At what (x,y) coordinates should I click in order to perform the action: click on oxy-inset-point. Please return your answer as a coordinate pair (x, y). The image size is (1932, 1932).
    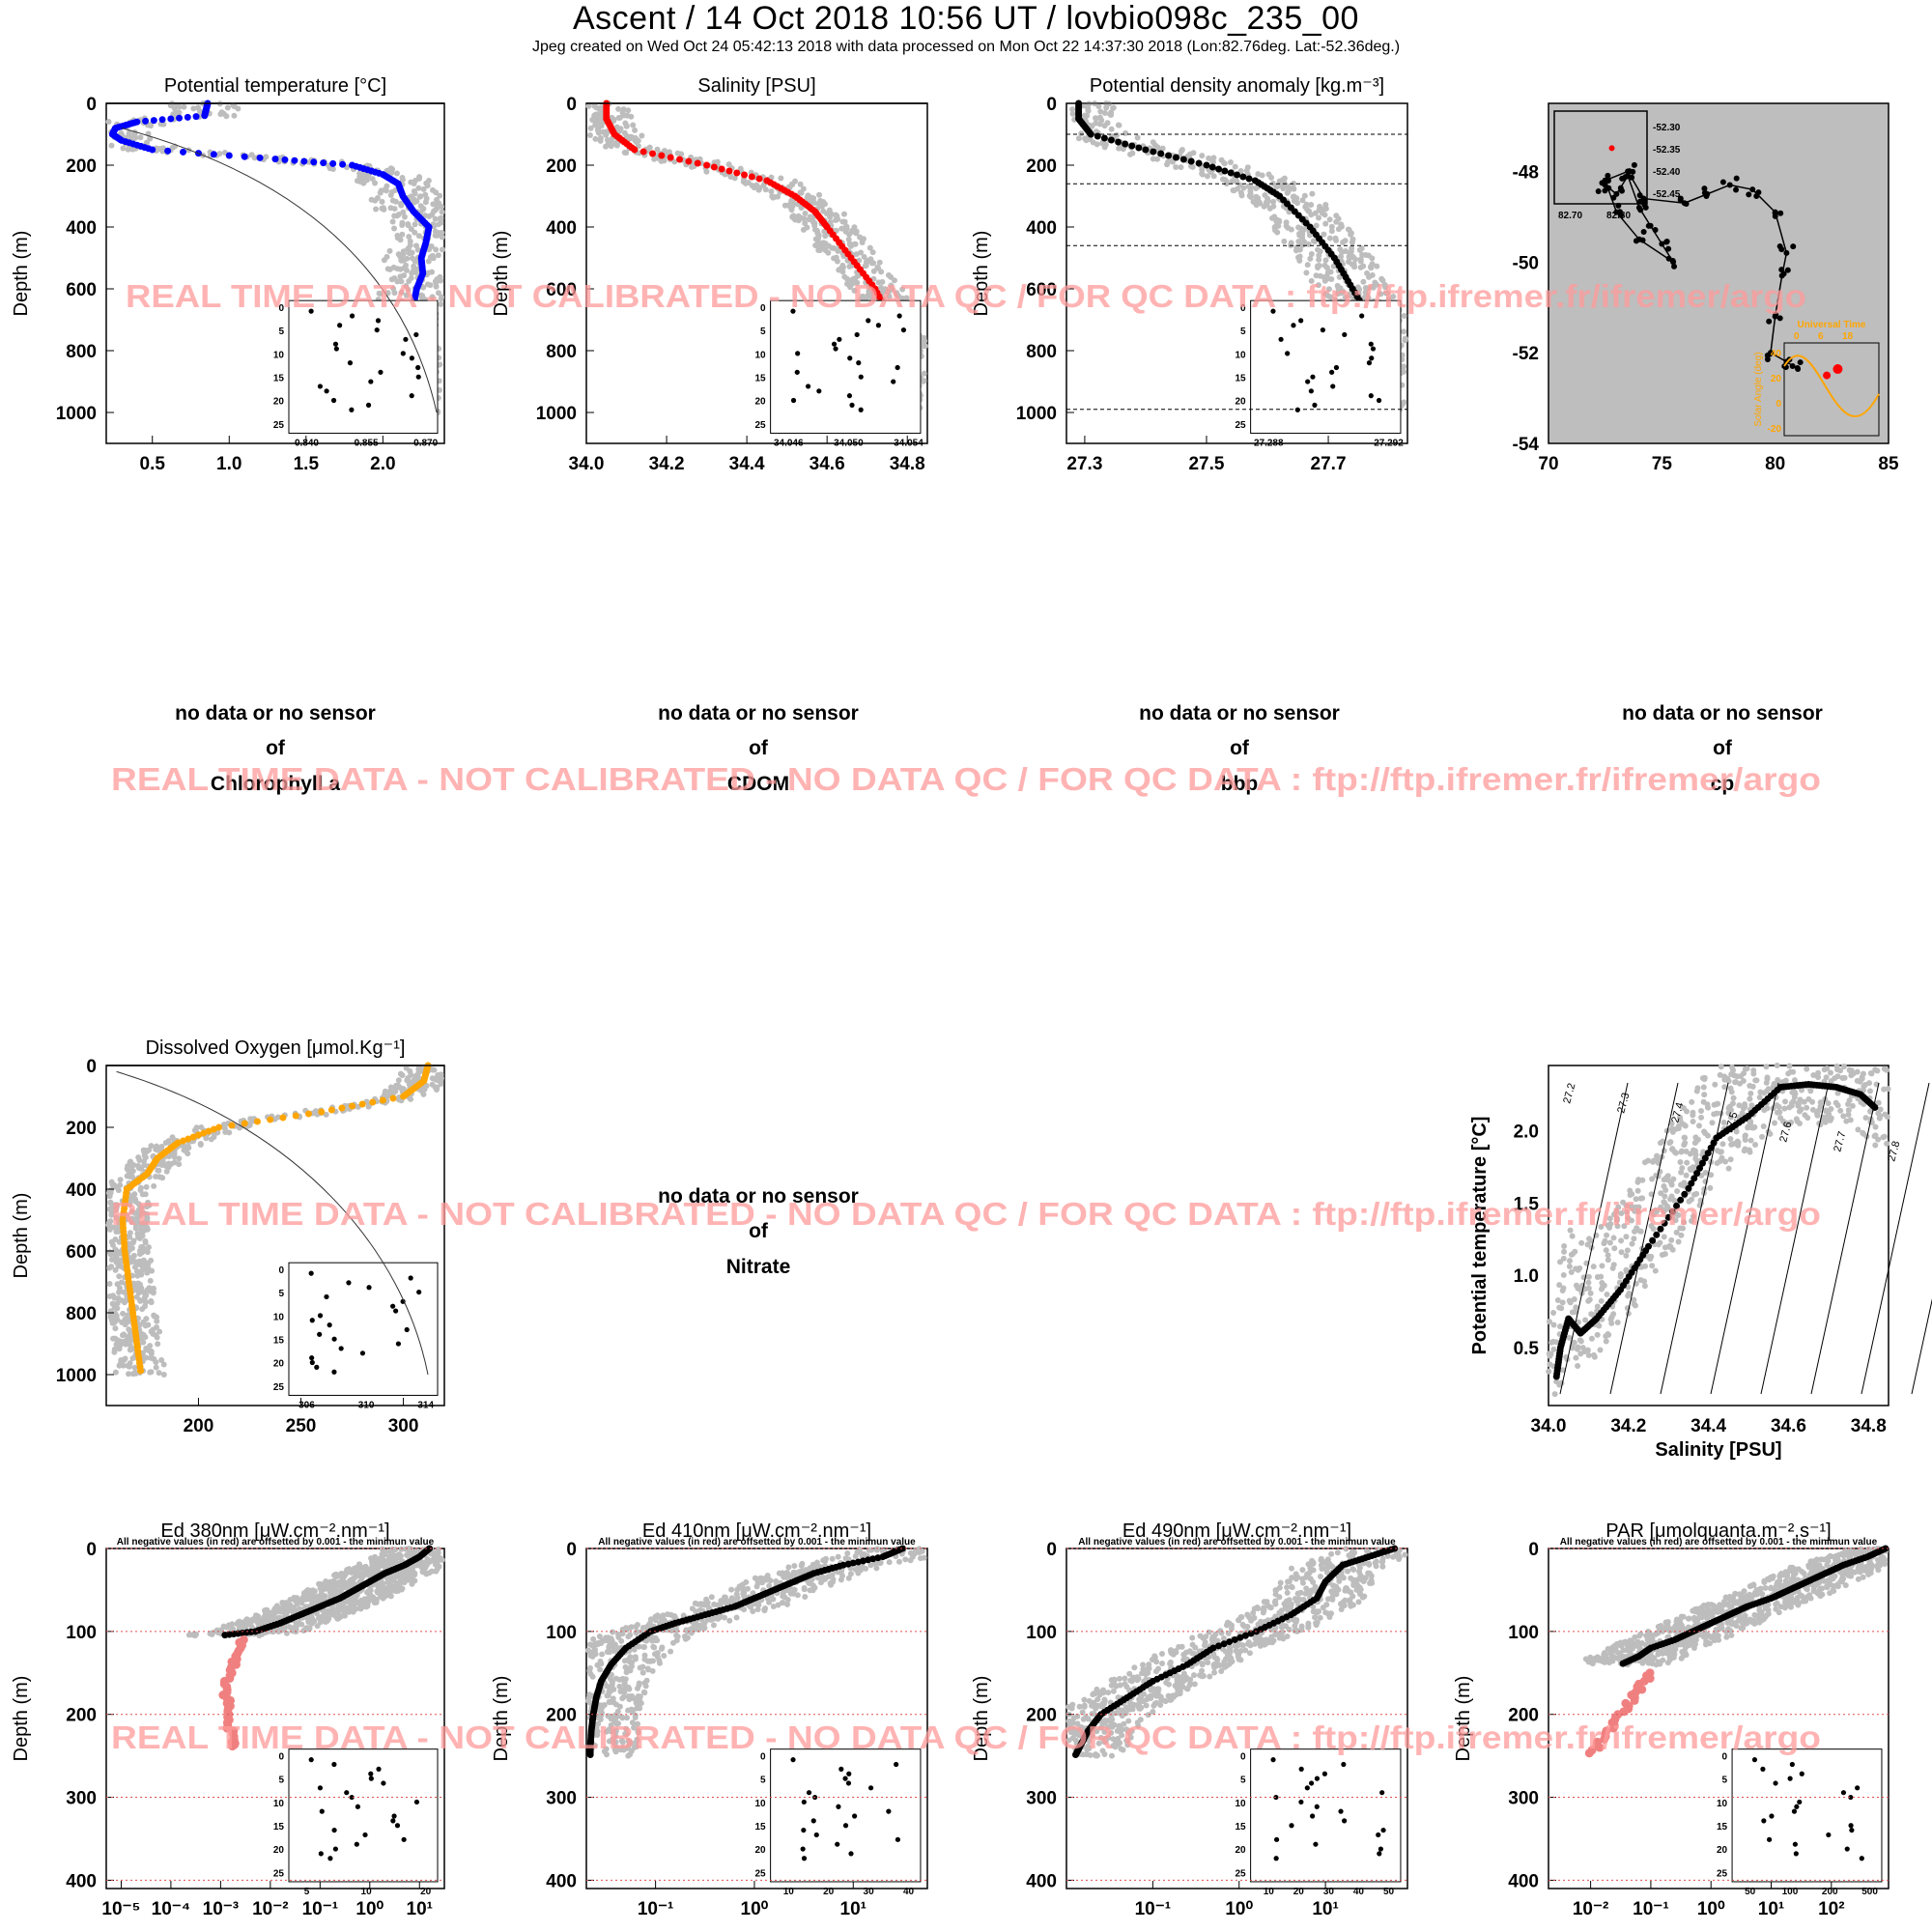
    Looking at the image, I should click on (369, 1288).